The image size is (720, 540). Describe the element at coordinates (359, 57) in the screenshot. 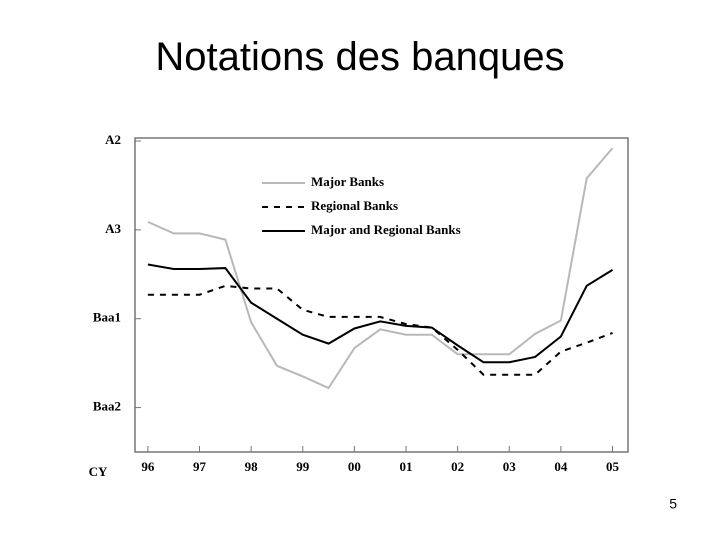

I see `slide-title: Notations des banques` at that location.